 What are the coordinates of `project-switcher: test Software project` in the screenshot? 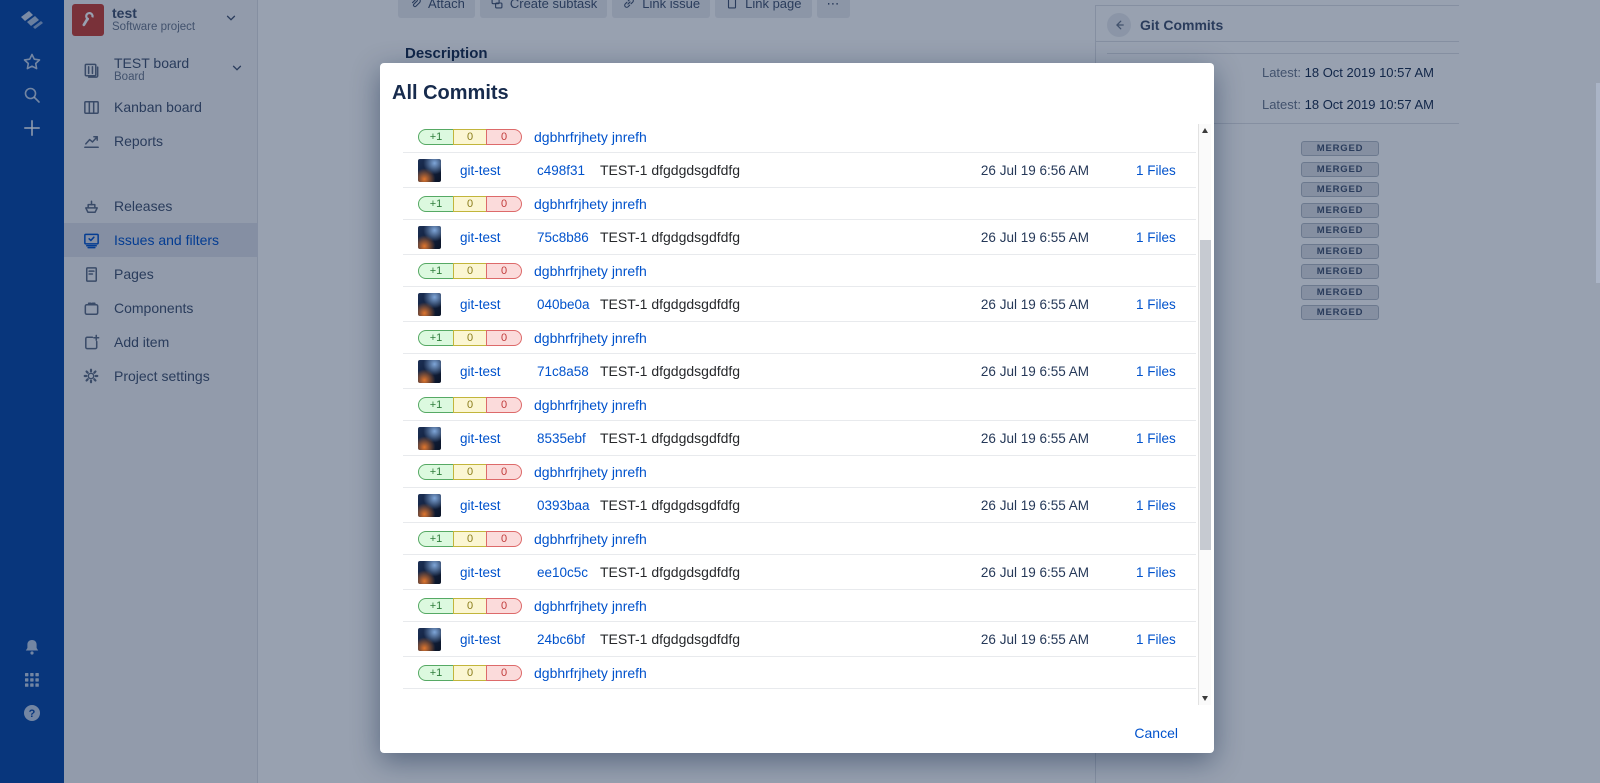 It's located at (161, 20).